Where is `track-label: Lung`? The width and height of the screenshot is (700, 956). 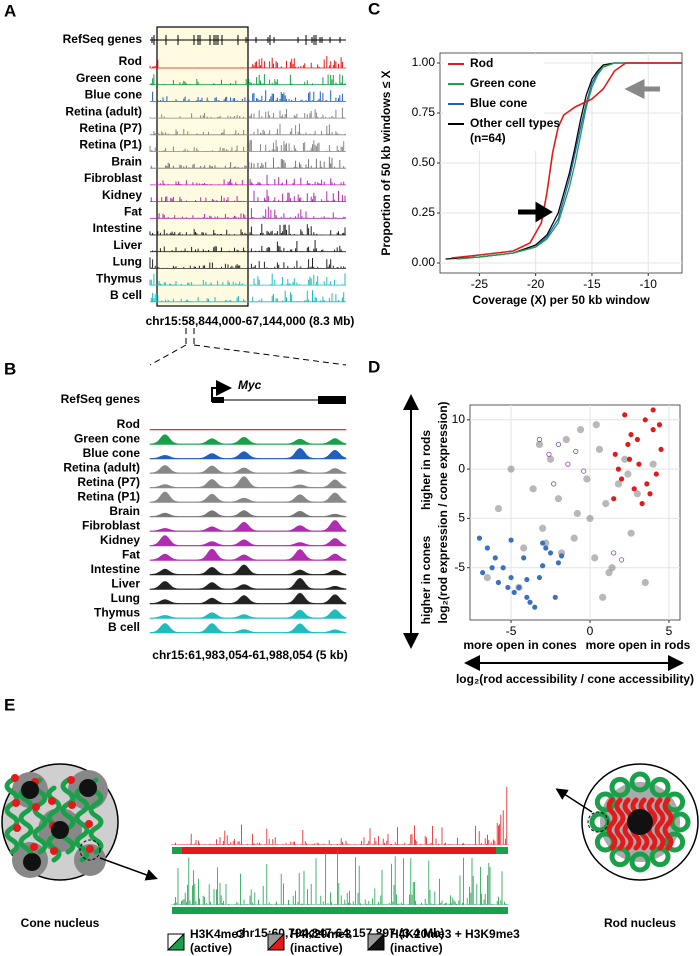 track-label: Lung is located at coordinates (127, 262).